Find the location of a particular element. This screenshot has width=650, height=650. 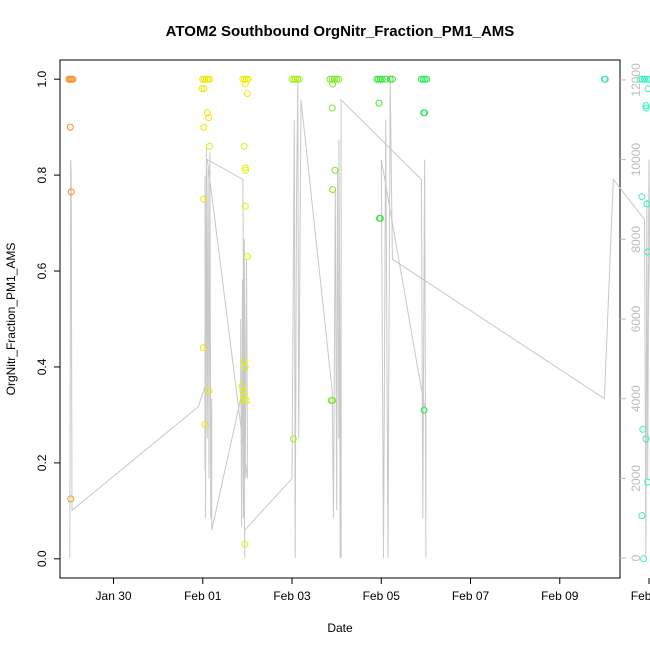

x-tick-label: Feb 05 is located at coordinates (382, 596).